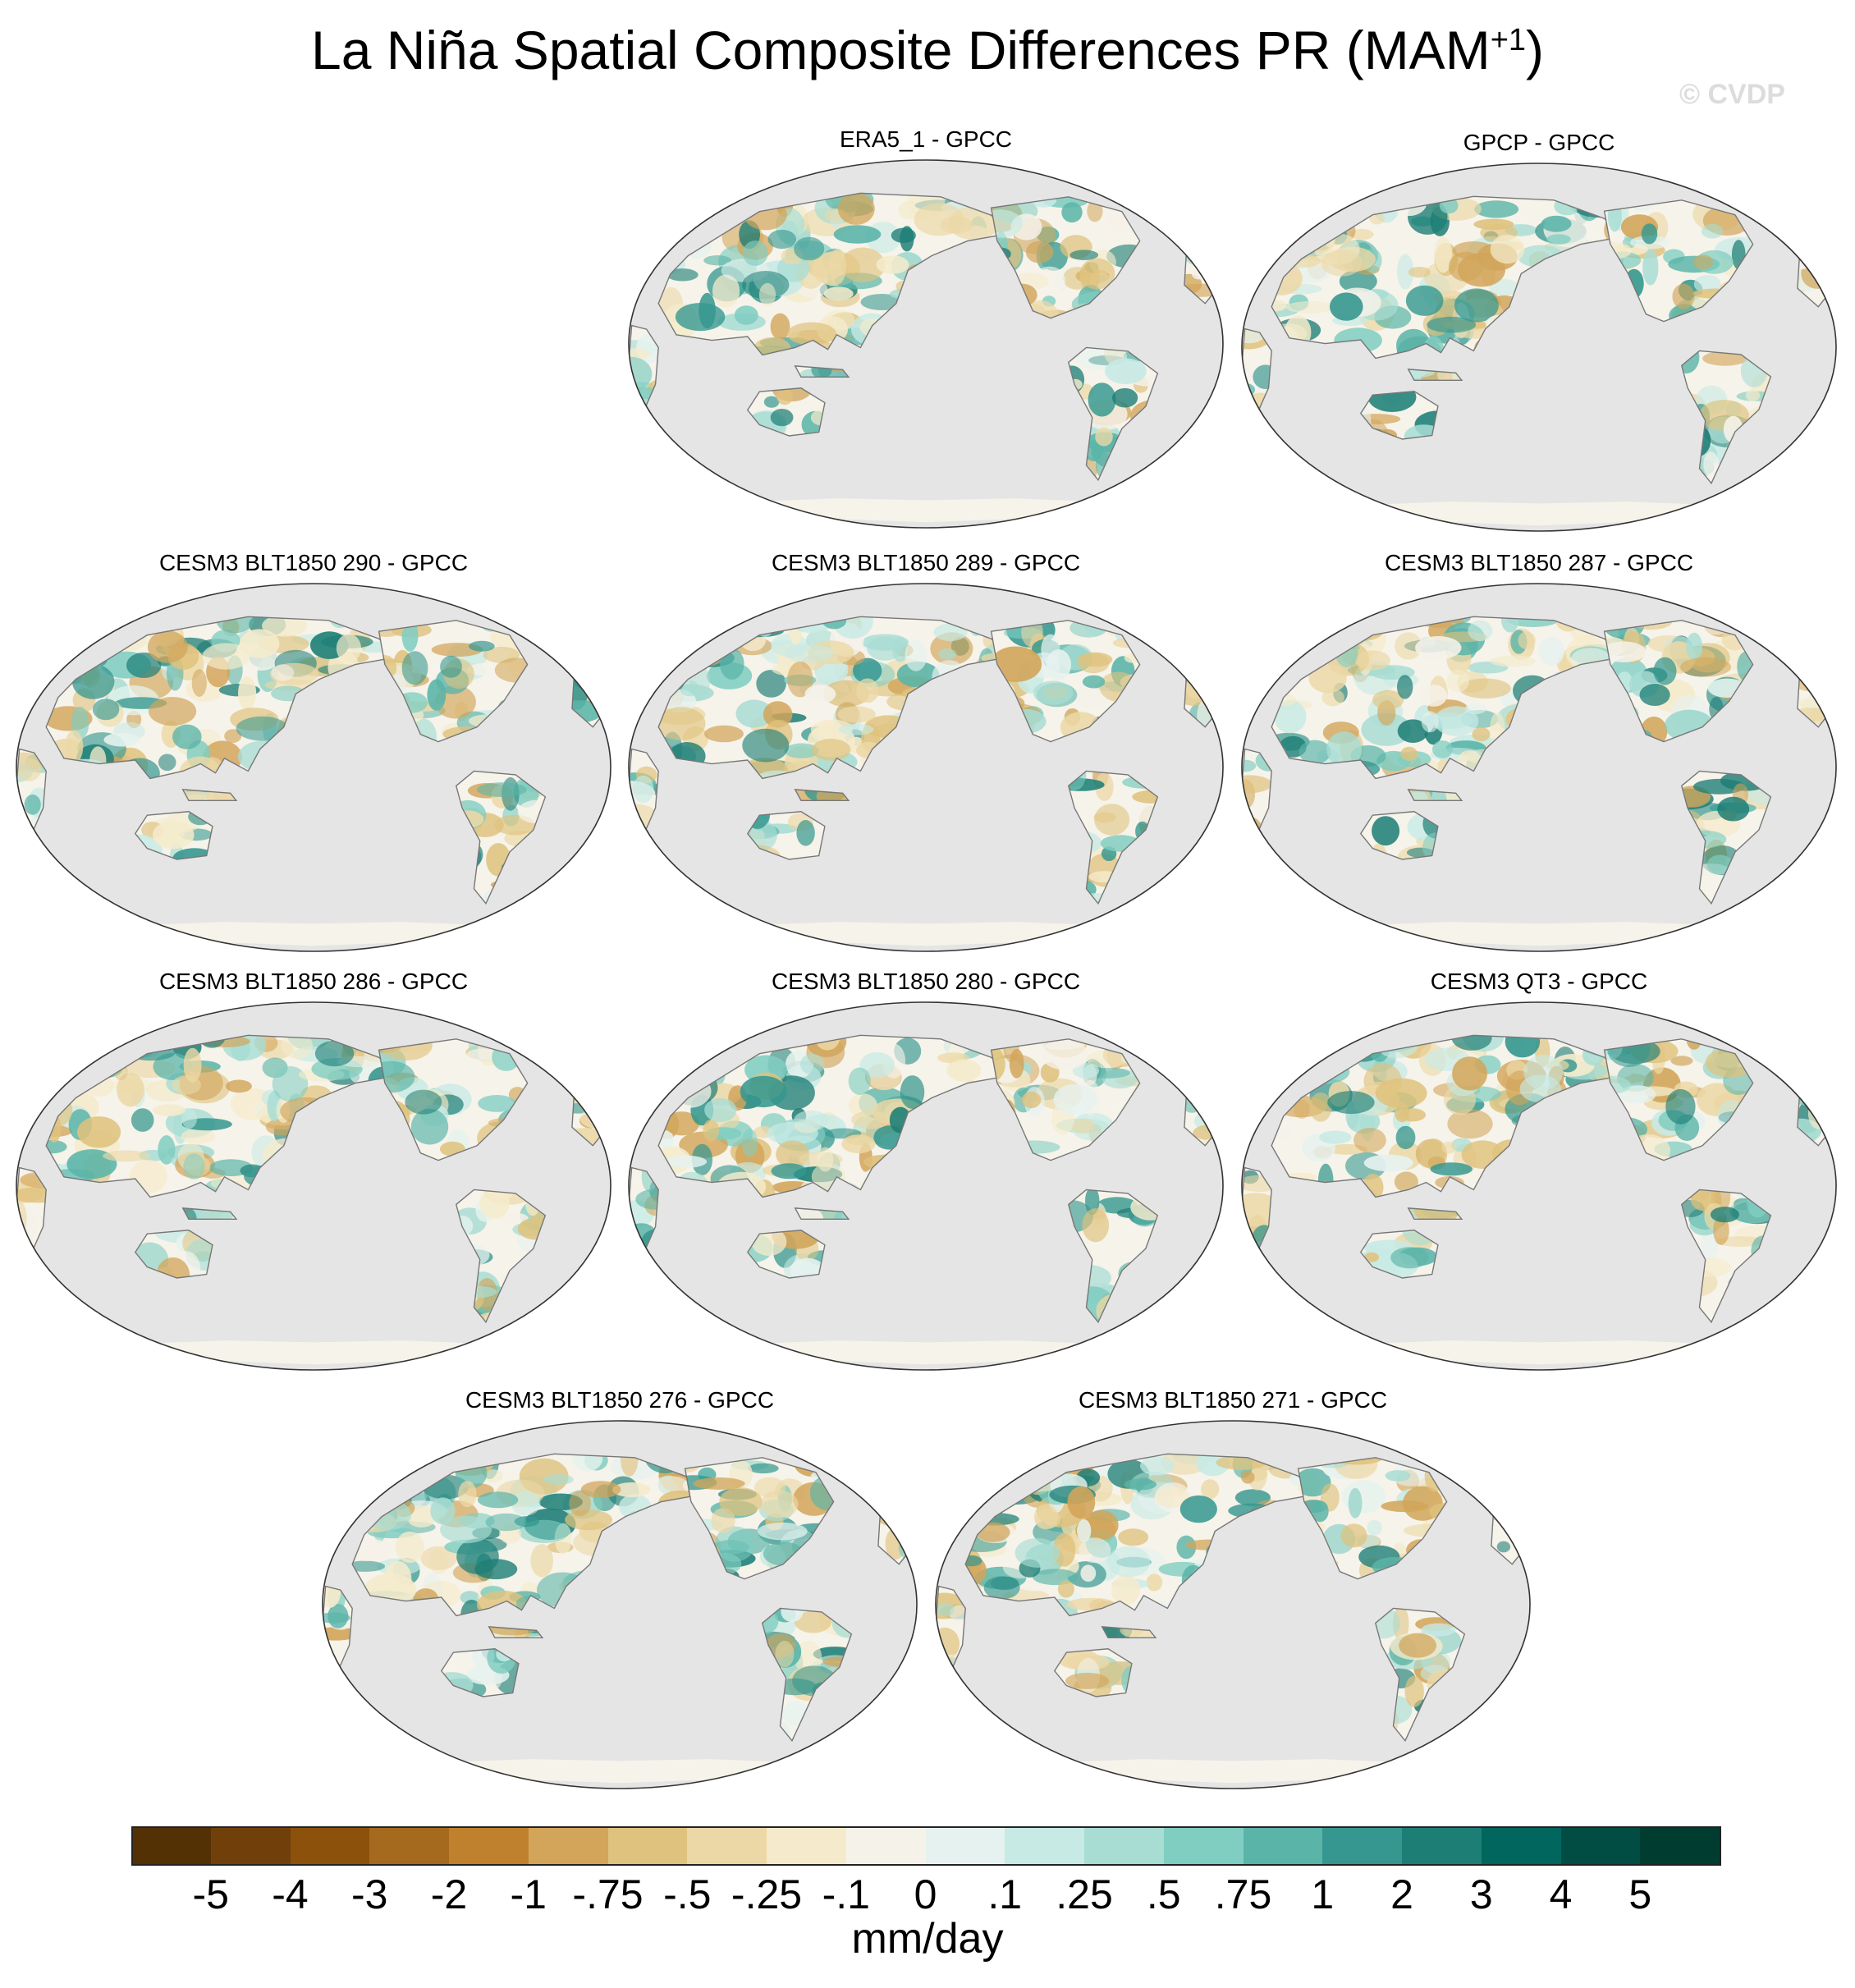  What do you see at coordinates (313, 767) in the screenshot?
I see `map-blt290` at bounding box center [313, 767].